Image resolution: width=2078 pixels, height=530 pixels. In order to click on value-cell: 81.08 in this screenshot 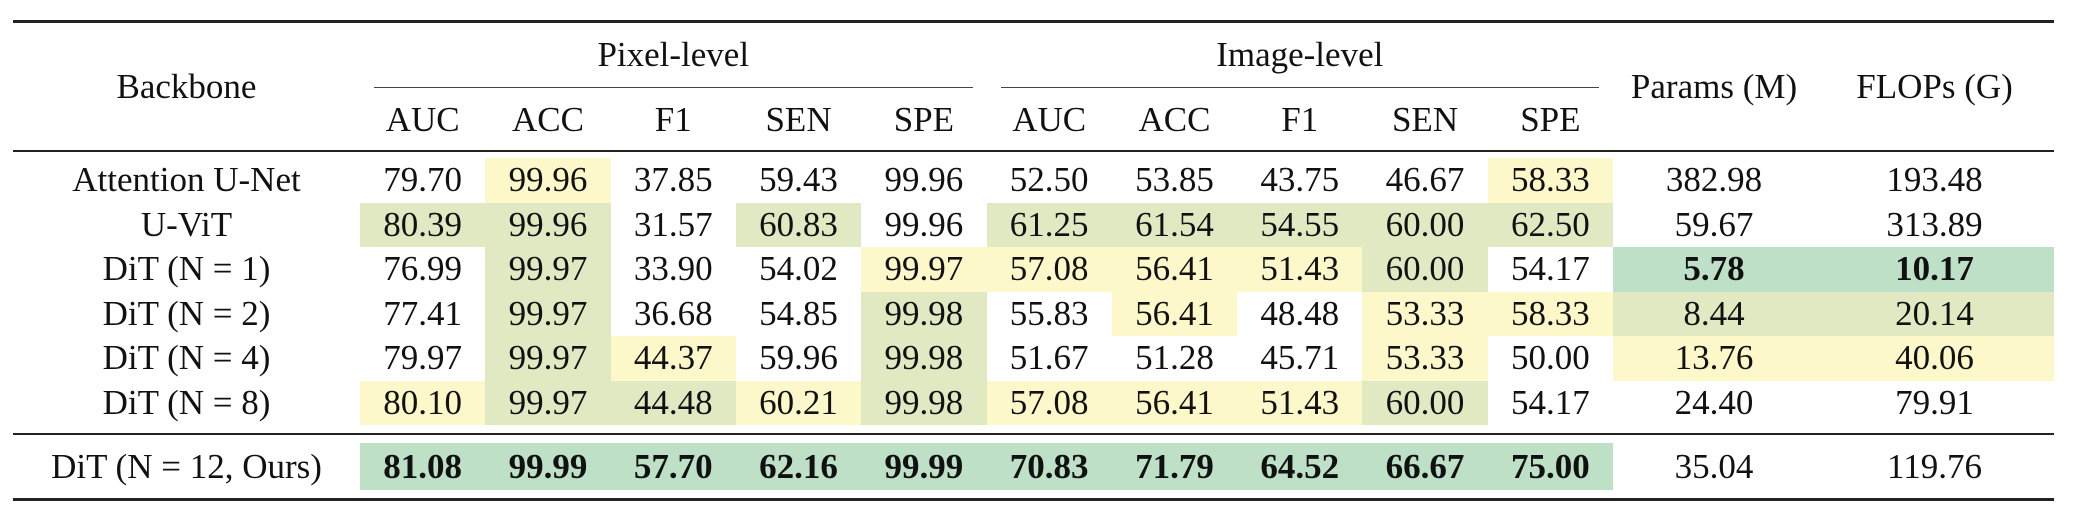, I will do `click(423, 466)`.